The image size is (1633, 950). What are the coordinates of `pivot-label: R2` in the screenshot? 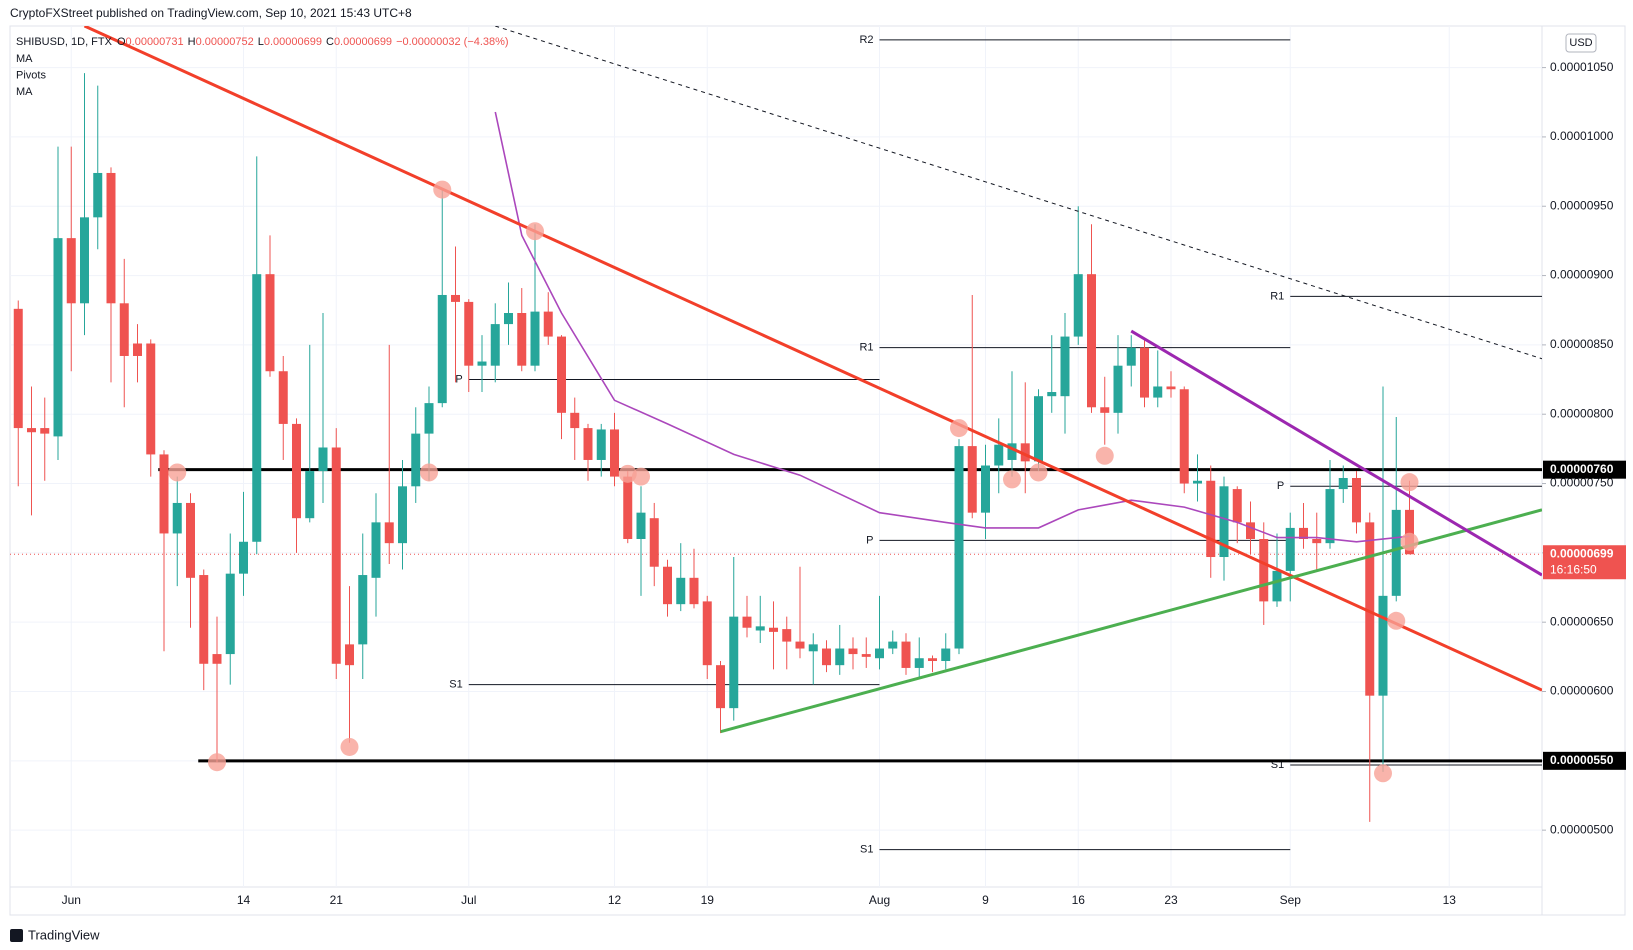 It's located at (866, 40).